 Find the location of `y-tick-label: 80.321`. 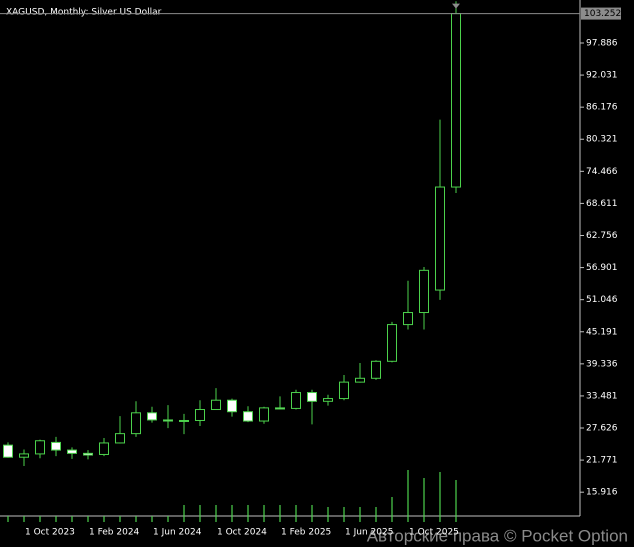

y-tick-label: 80.321 is located at coordinates (602, 140).